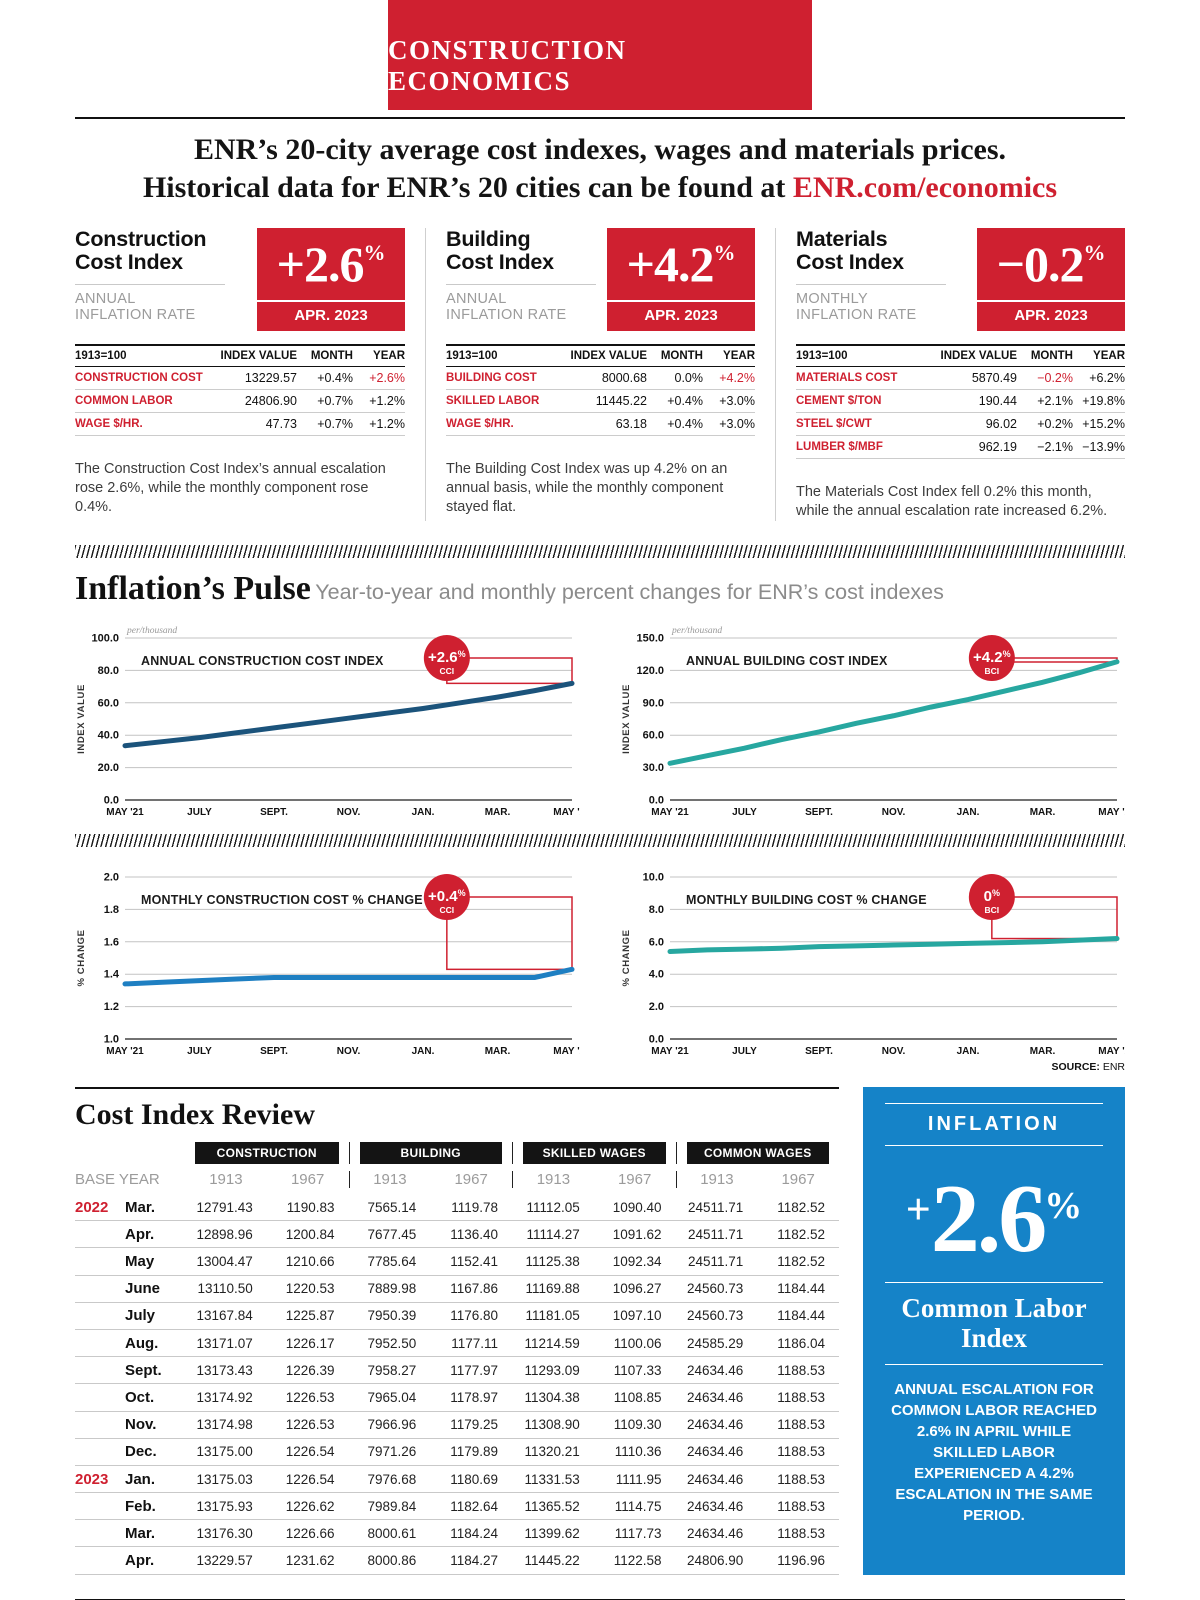 Image resolution: width=1200 pixels, height=1600 pixels. I want to click on banner-wrap: CONSTRUCTION ECONOMICS, so click(600, 55).